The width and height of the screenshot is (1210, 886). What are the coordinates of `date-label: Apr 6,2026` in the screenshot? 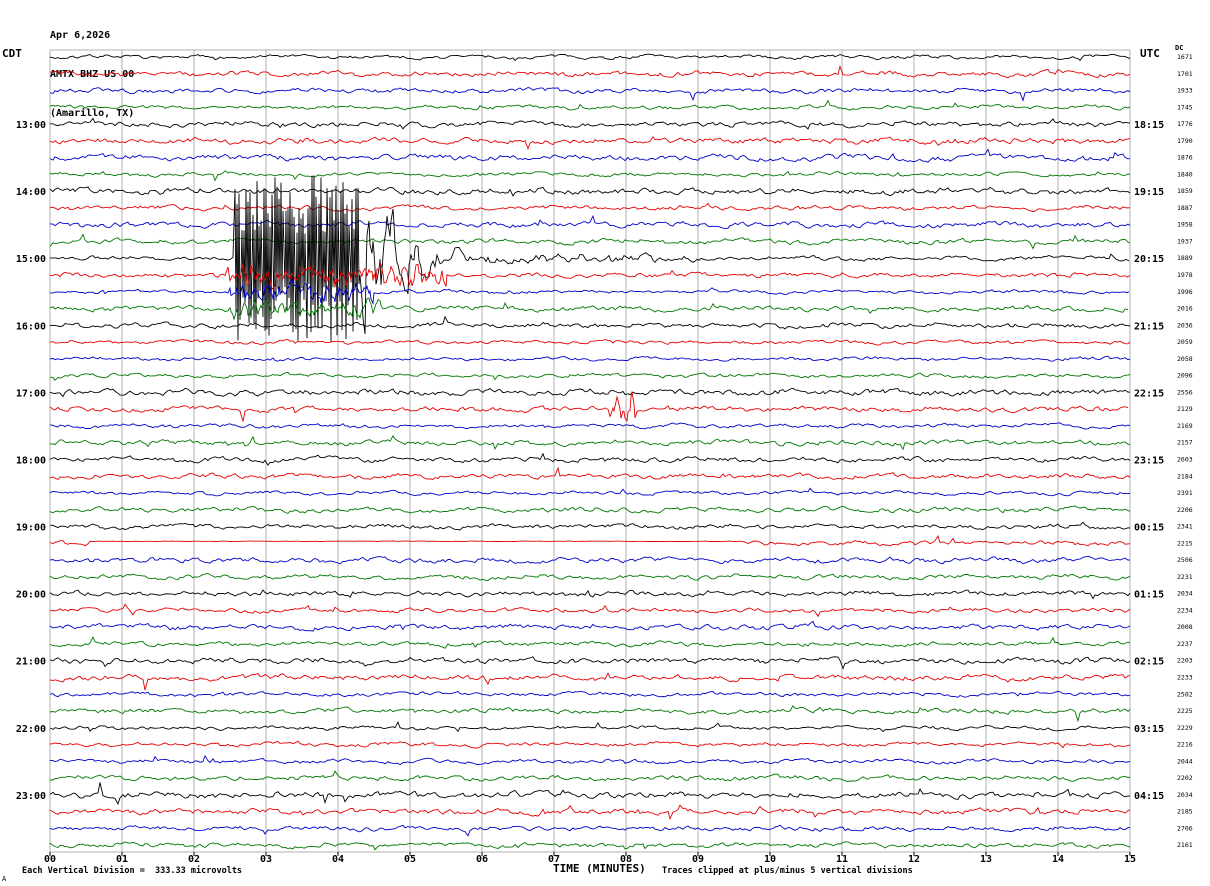 It's located at (80, 35).